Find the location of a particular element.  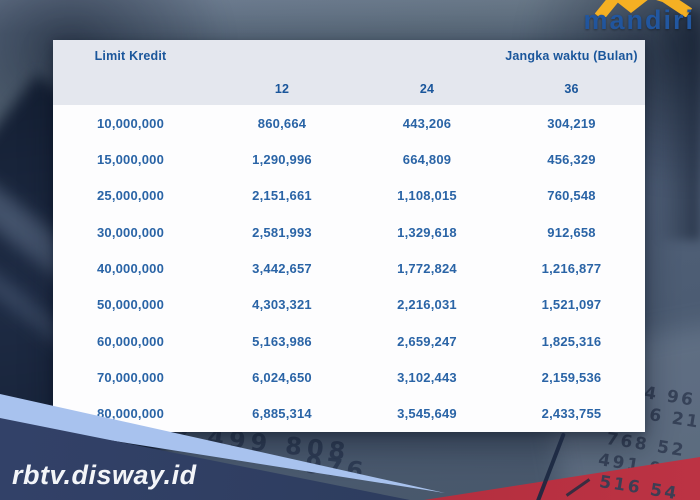

limit-value: 70,000,000 is located at coordinates (130, 377).